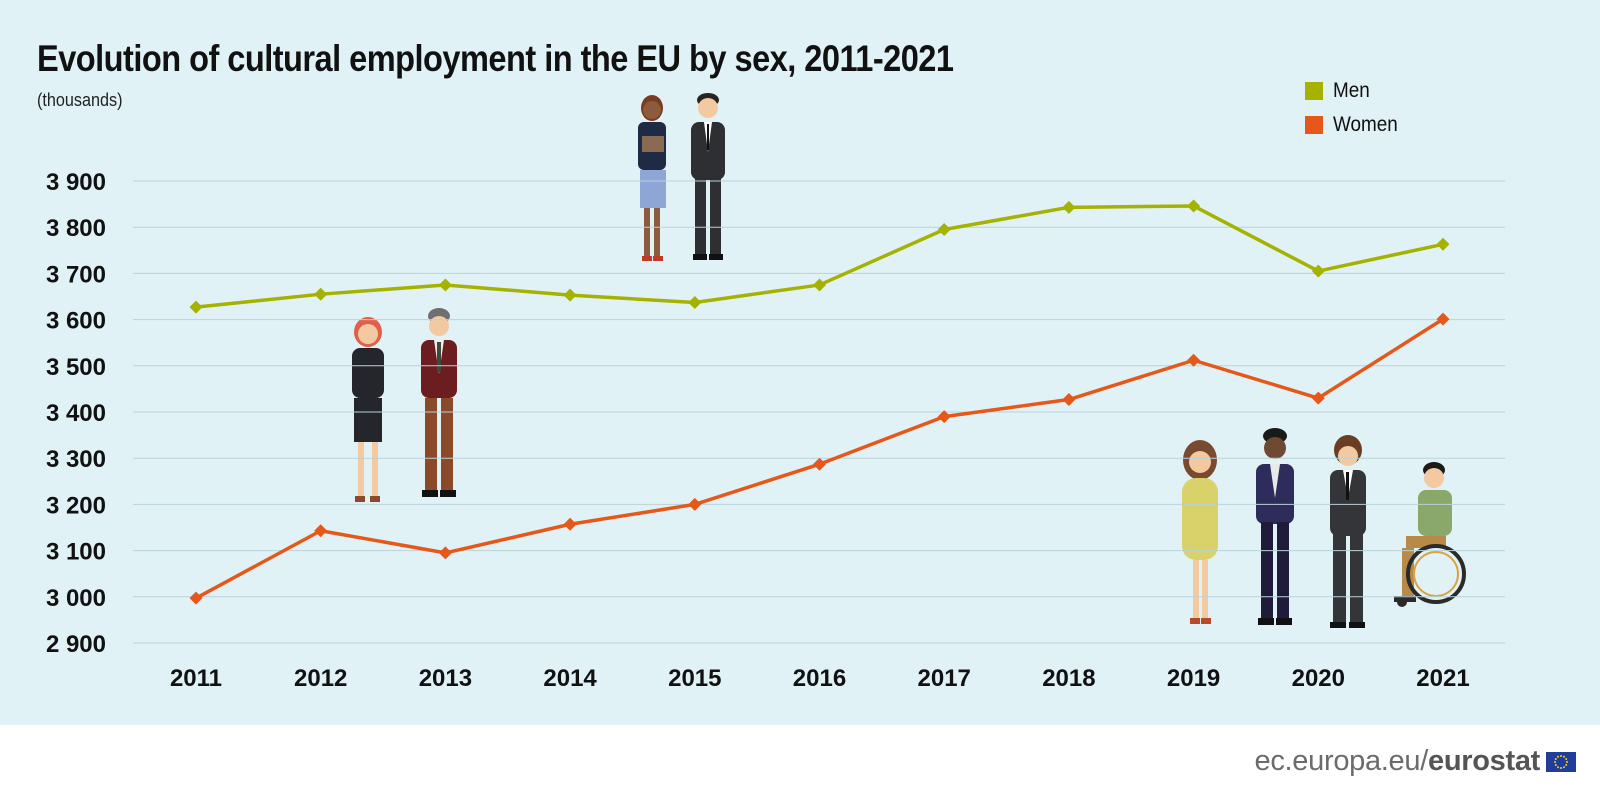 Image resolution: width=1600 pixels, height=800 pixels. I want to click on x-tick-label: 2012, so click(320, 678).